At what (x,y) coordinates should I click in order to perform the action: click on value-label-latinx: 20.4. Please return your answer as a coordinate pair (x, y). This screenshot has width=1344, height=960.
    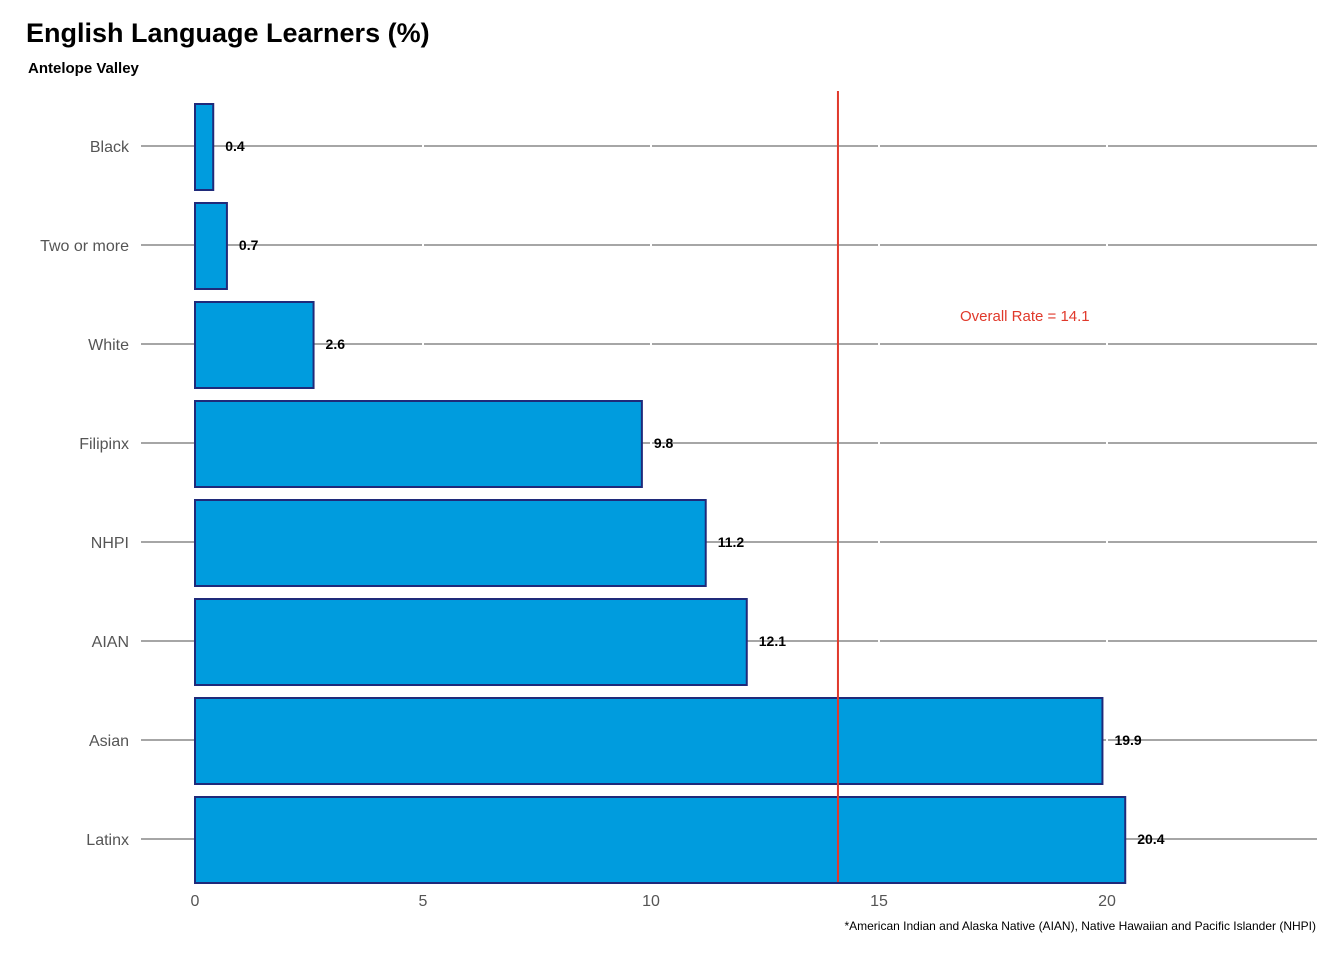
    Looking at the image, I should click on (1150, 839).